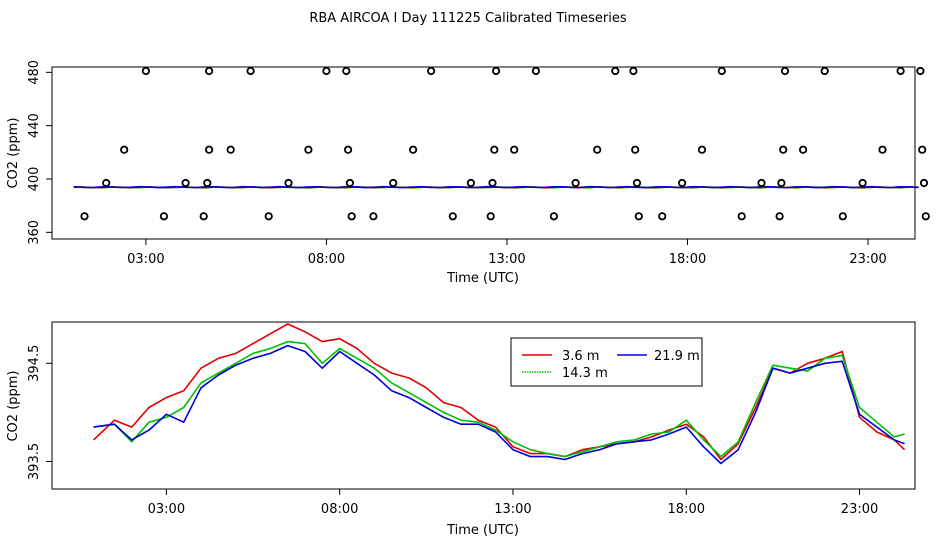  What do you see at coordinates (339, 509) in the screenshot?
I see `bottom-x-tick-label: 08:00` at bounding box center [339, 509].